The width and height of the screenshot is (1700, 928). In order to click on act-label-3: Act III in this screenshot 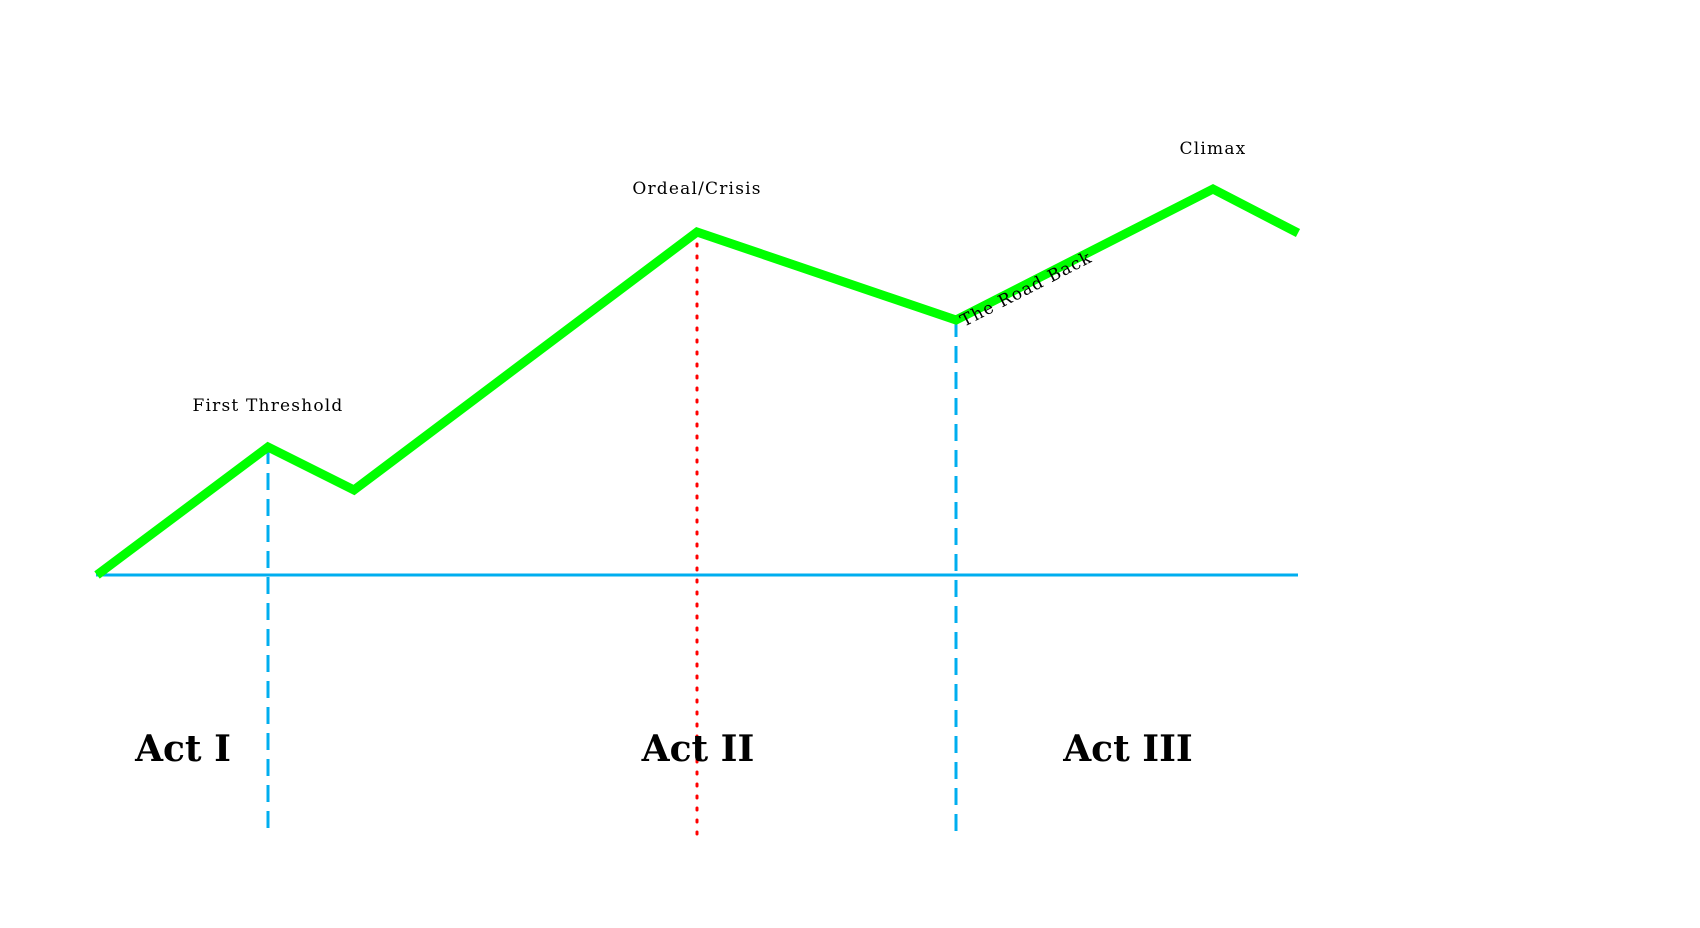, I will do `click(1127, 749)`.